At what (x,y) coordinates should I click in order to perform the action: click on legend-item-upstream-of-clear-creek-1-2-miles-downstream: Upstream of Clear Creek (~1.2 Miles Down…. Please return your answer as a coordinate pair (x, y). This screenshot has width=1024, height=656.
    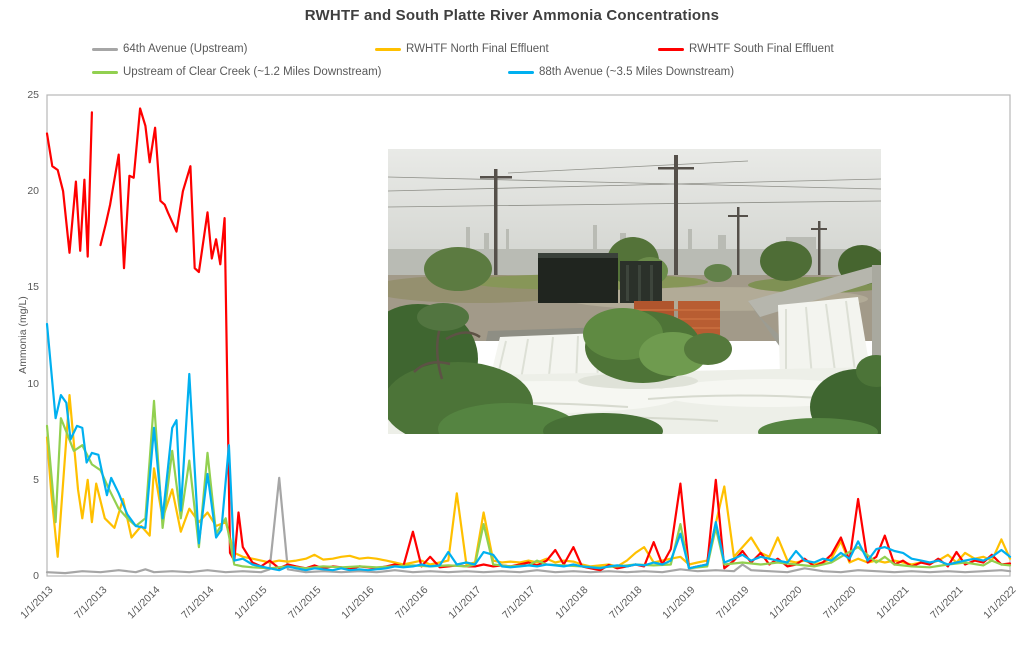
    Looking at the image, I should click on (237, 72).